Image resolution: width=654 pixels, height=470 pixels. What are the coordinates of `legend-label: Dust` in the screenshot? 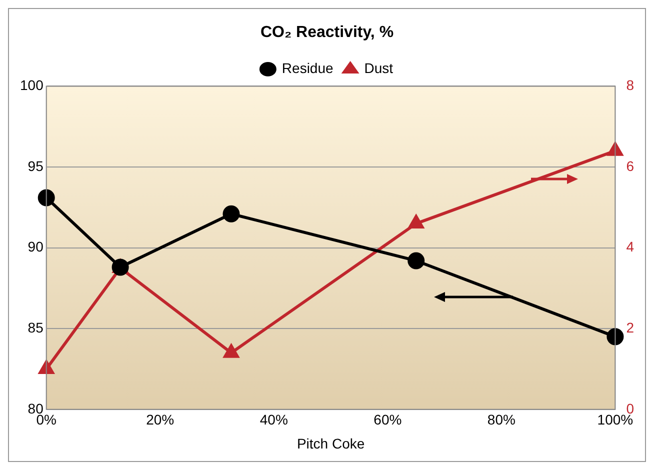 It's located at (379, 68).